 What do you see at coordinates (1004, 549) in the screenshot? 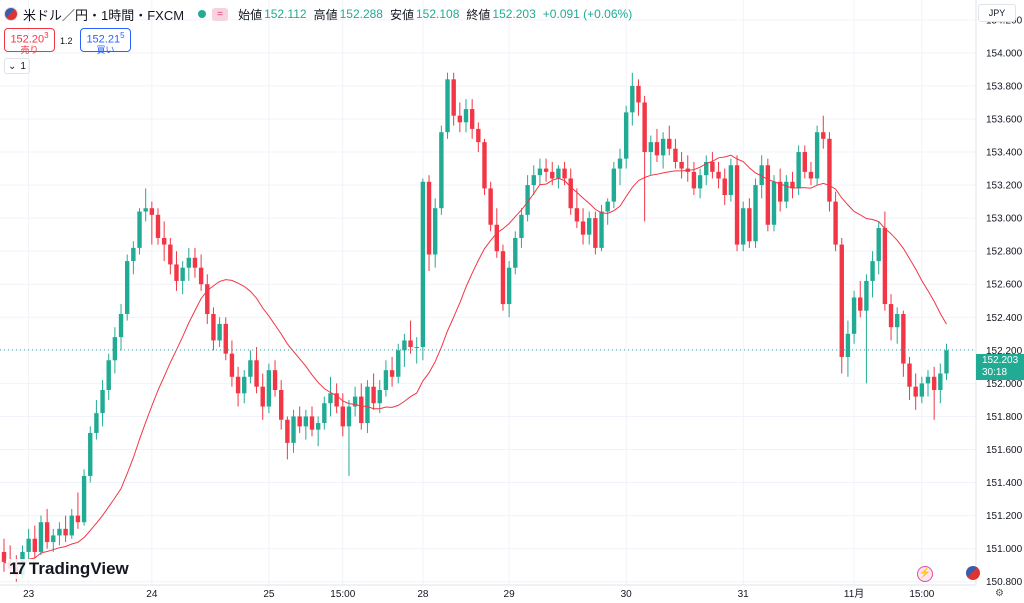
I see `price-tick-label: 151.000` at bounding box center [1004, 549].